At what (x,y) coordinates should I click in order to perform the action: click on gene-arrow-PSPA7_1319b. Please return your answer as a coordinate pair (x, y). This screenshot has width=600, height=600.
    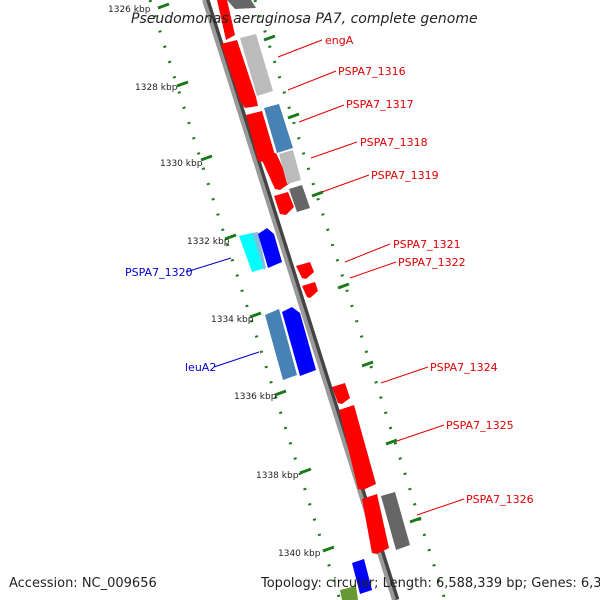
    Looking at the image, I should click on (284, 203).